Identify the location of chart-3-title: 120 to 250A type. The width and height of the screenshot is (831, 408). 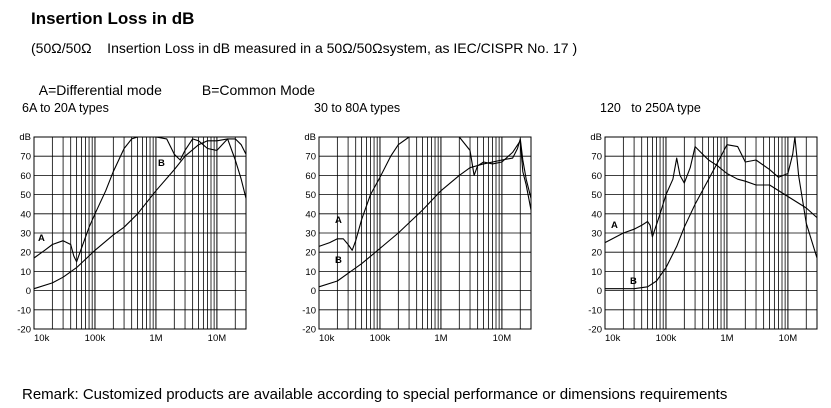
(650, 108).